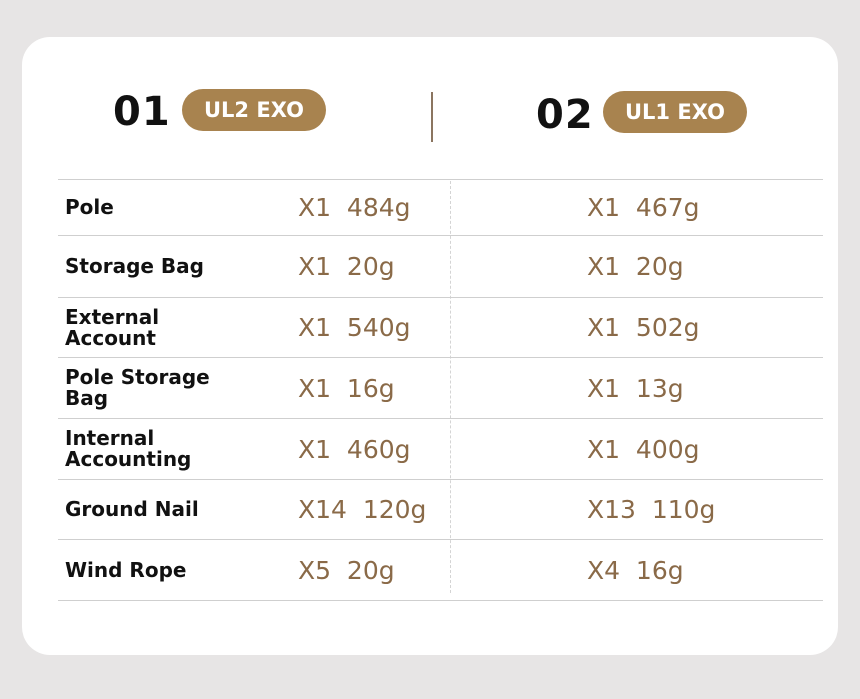 This screenshot has height=699, width=860. Describe the element at coordinates (346, 388) in the screenshot. I see `product-1-value: X1 16g` at that location.